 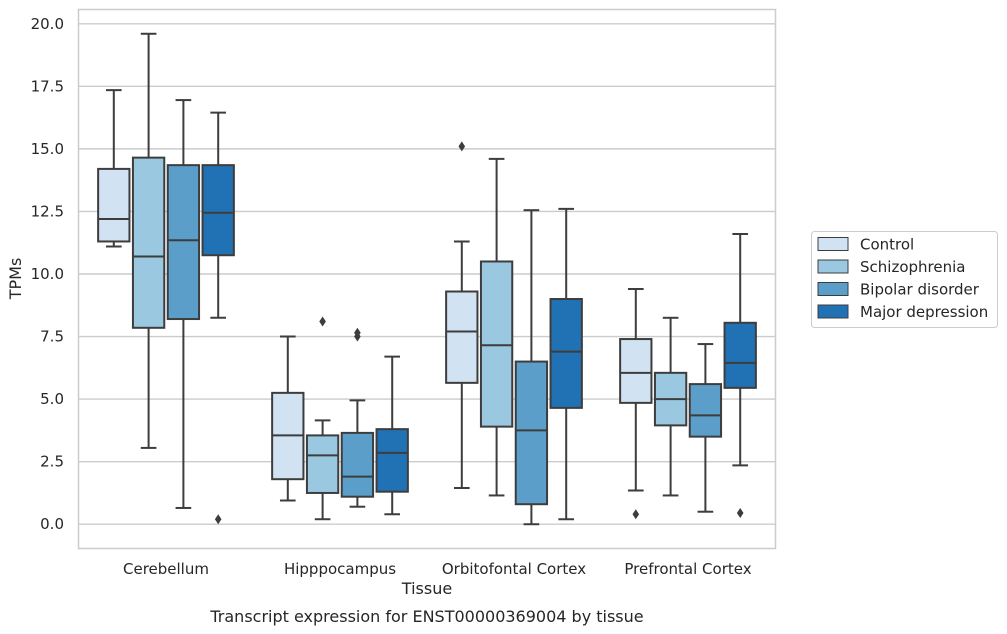 I want to click on y-axis-ticks: 0.0 2.5 5.0 7.5 10.0 12.5 15.0 17.5 20.0, so click(x=47, y=274).